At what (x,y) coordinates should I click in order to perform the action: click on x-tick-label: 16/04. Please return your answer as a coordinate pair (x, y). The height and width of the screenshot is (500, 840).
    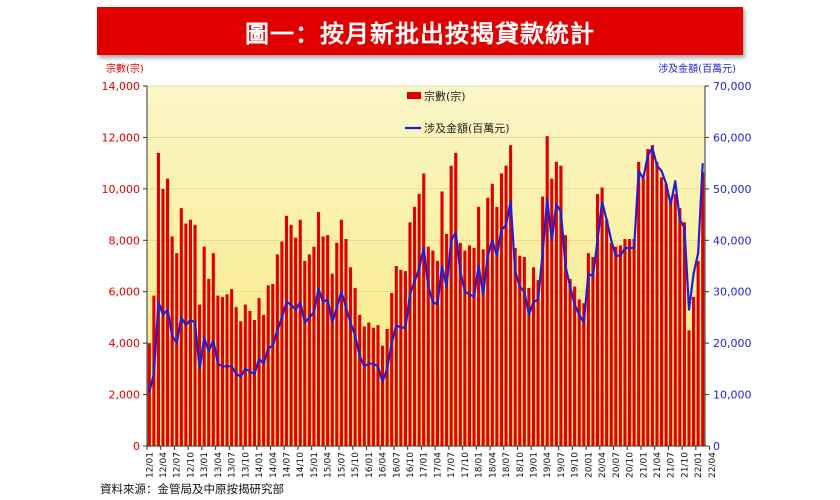
    Looking at the image, I should click on (384, 465).